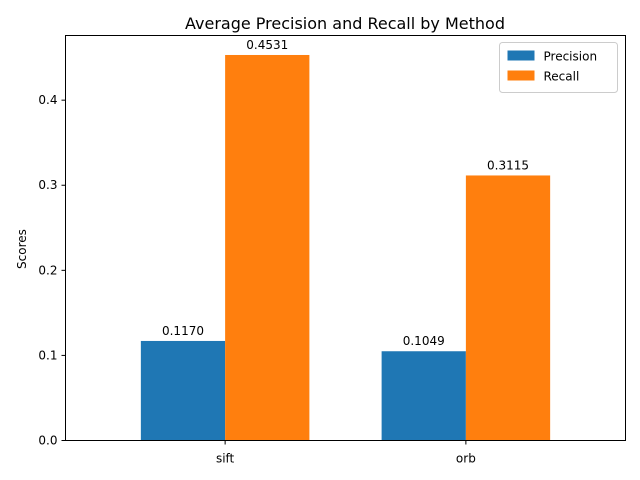 This screenshot has width=640, height=480. Describe the element at coordinates (225, 459) in the screenshot. I see `x-tick-label-sift: sift` at that location.